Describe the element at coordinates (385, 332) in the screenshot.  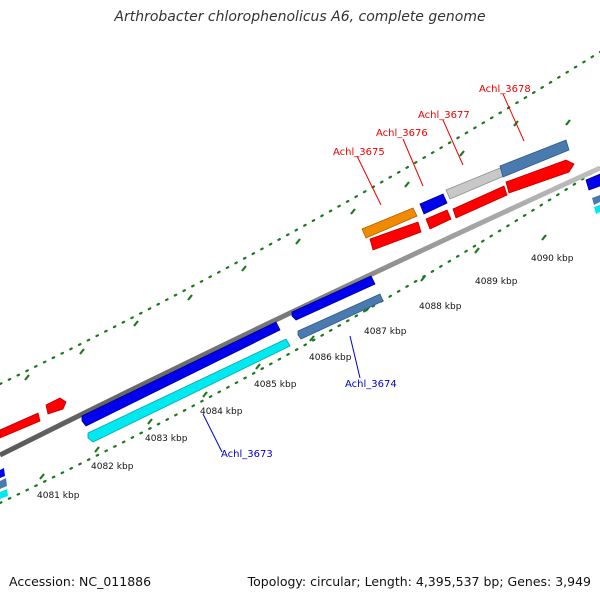
I see `kbp-label-4087: 4087 kbp` at that location.